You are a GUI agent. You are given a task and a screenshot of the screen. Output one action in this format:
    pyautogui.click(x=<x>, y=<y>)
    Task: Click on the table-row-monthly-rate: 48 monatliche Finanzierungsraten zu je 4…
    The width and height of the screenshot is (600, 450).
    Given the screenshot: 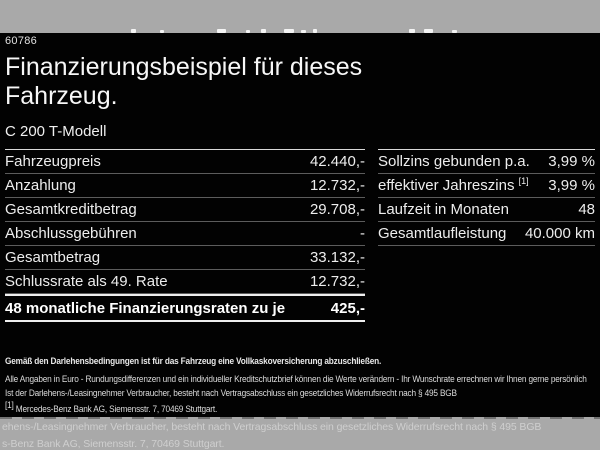 What is the action you would take?
    pyautogui.click(x=185, y=308)
    